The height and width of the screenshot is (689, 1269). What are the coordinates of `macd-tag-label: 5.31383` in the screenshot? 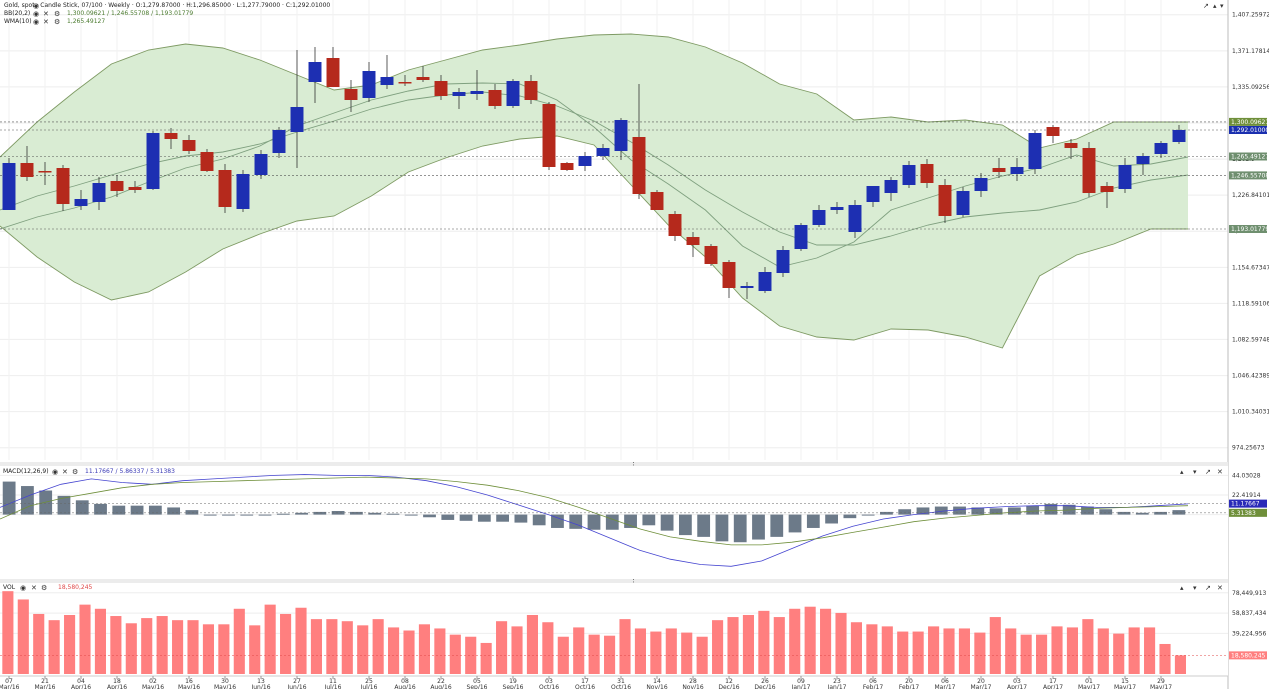 It's located at (1243, 513).